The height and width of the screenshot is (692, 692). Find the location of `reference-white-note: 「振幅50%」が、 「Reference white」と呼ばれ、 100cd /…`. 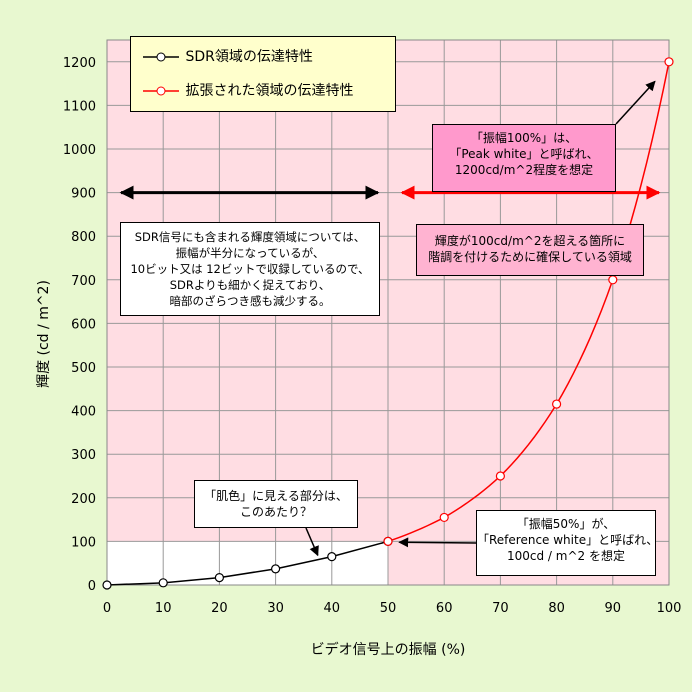

reference-white-note: 「振幅50%」が、 「Reference white」と呼ばれ、 100cd /… is located at coordinates (567, 543).